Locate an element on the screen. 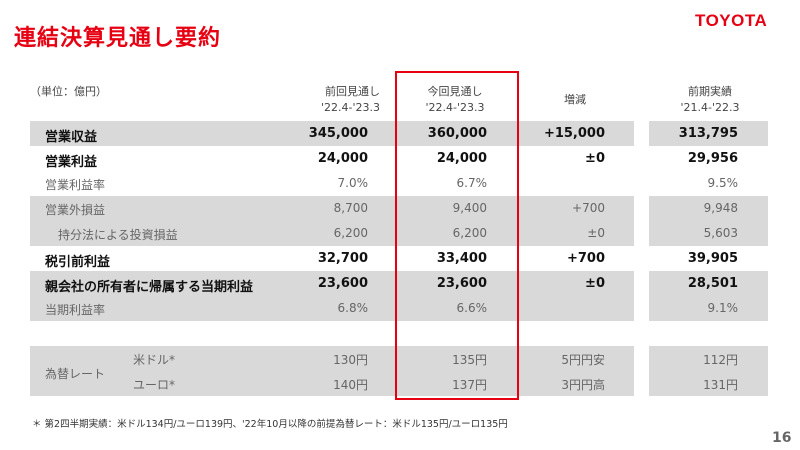 The image size is (800, 450). highlight-current-forecast is located at coordinates (457, 235).